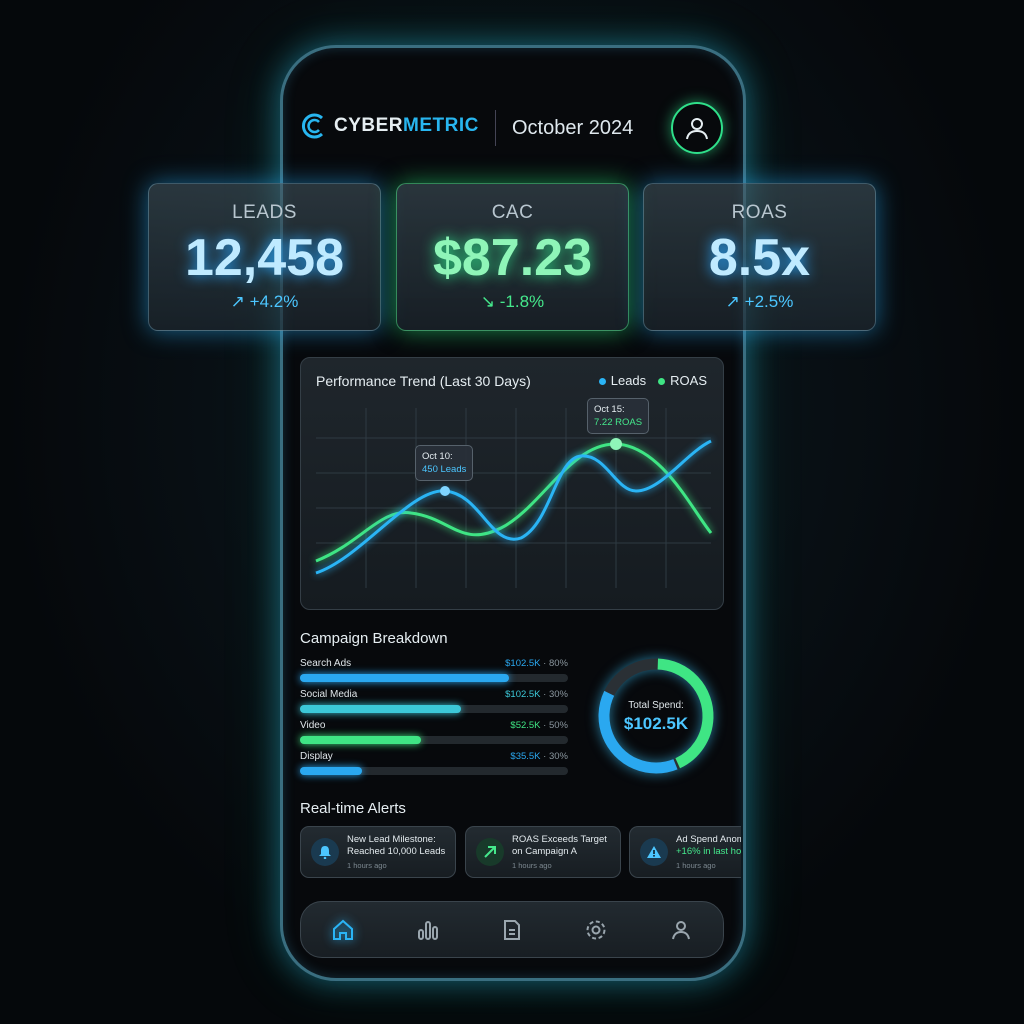 Image resolution: width=1024 pixels, height=1024 pixels. What do you see at coordinates (495, 128) in the screenshot?
I see `divider` at bounding box center [495, 128].